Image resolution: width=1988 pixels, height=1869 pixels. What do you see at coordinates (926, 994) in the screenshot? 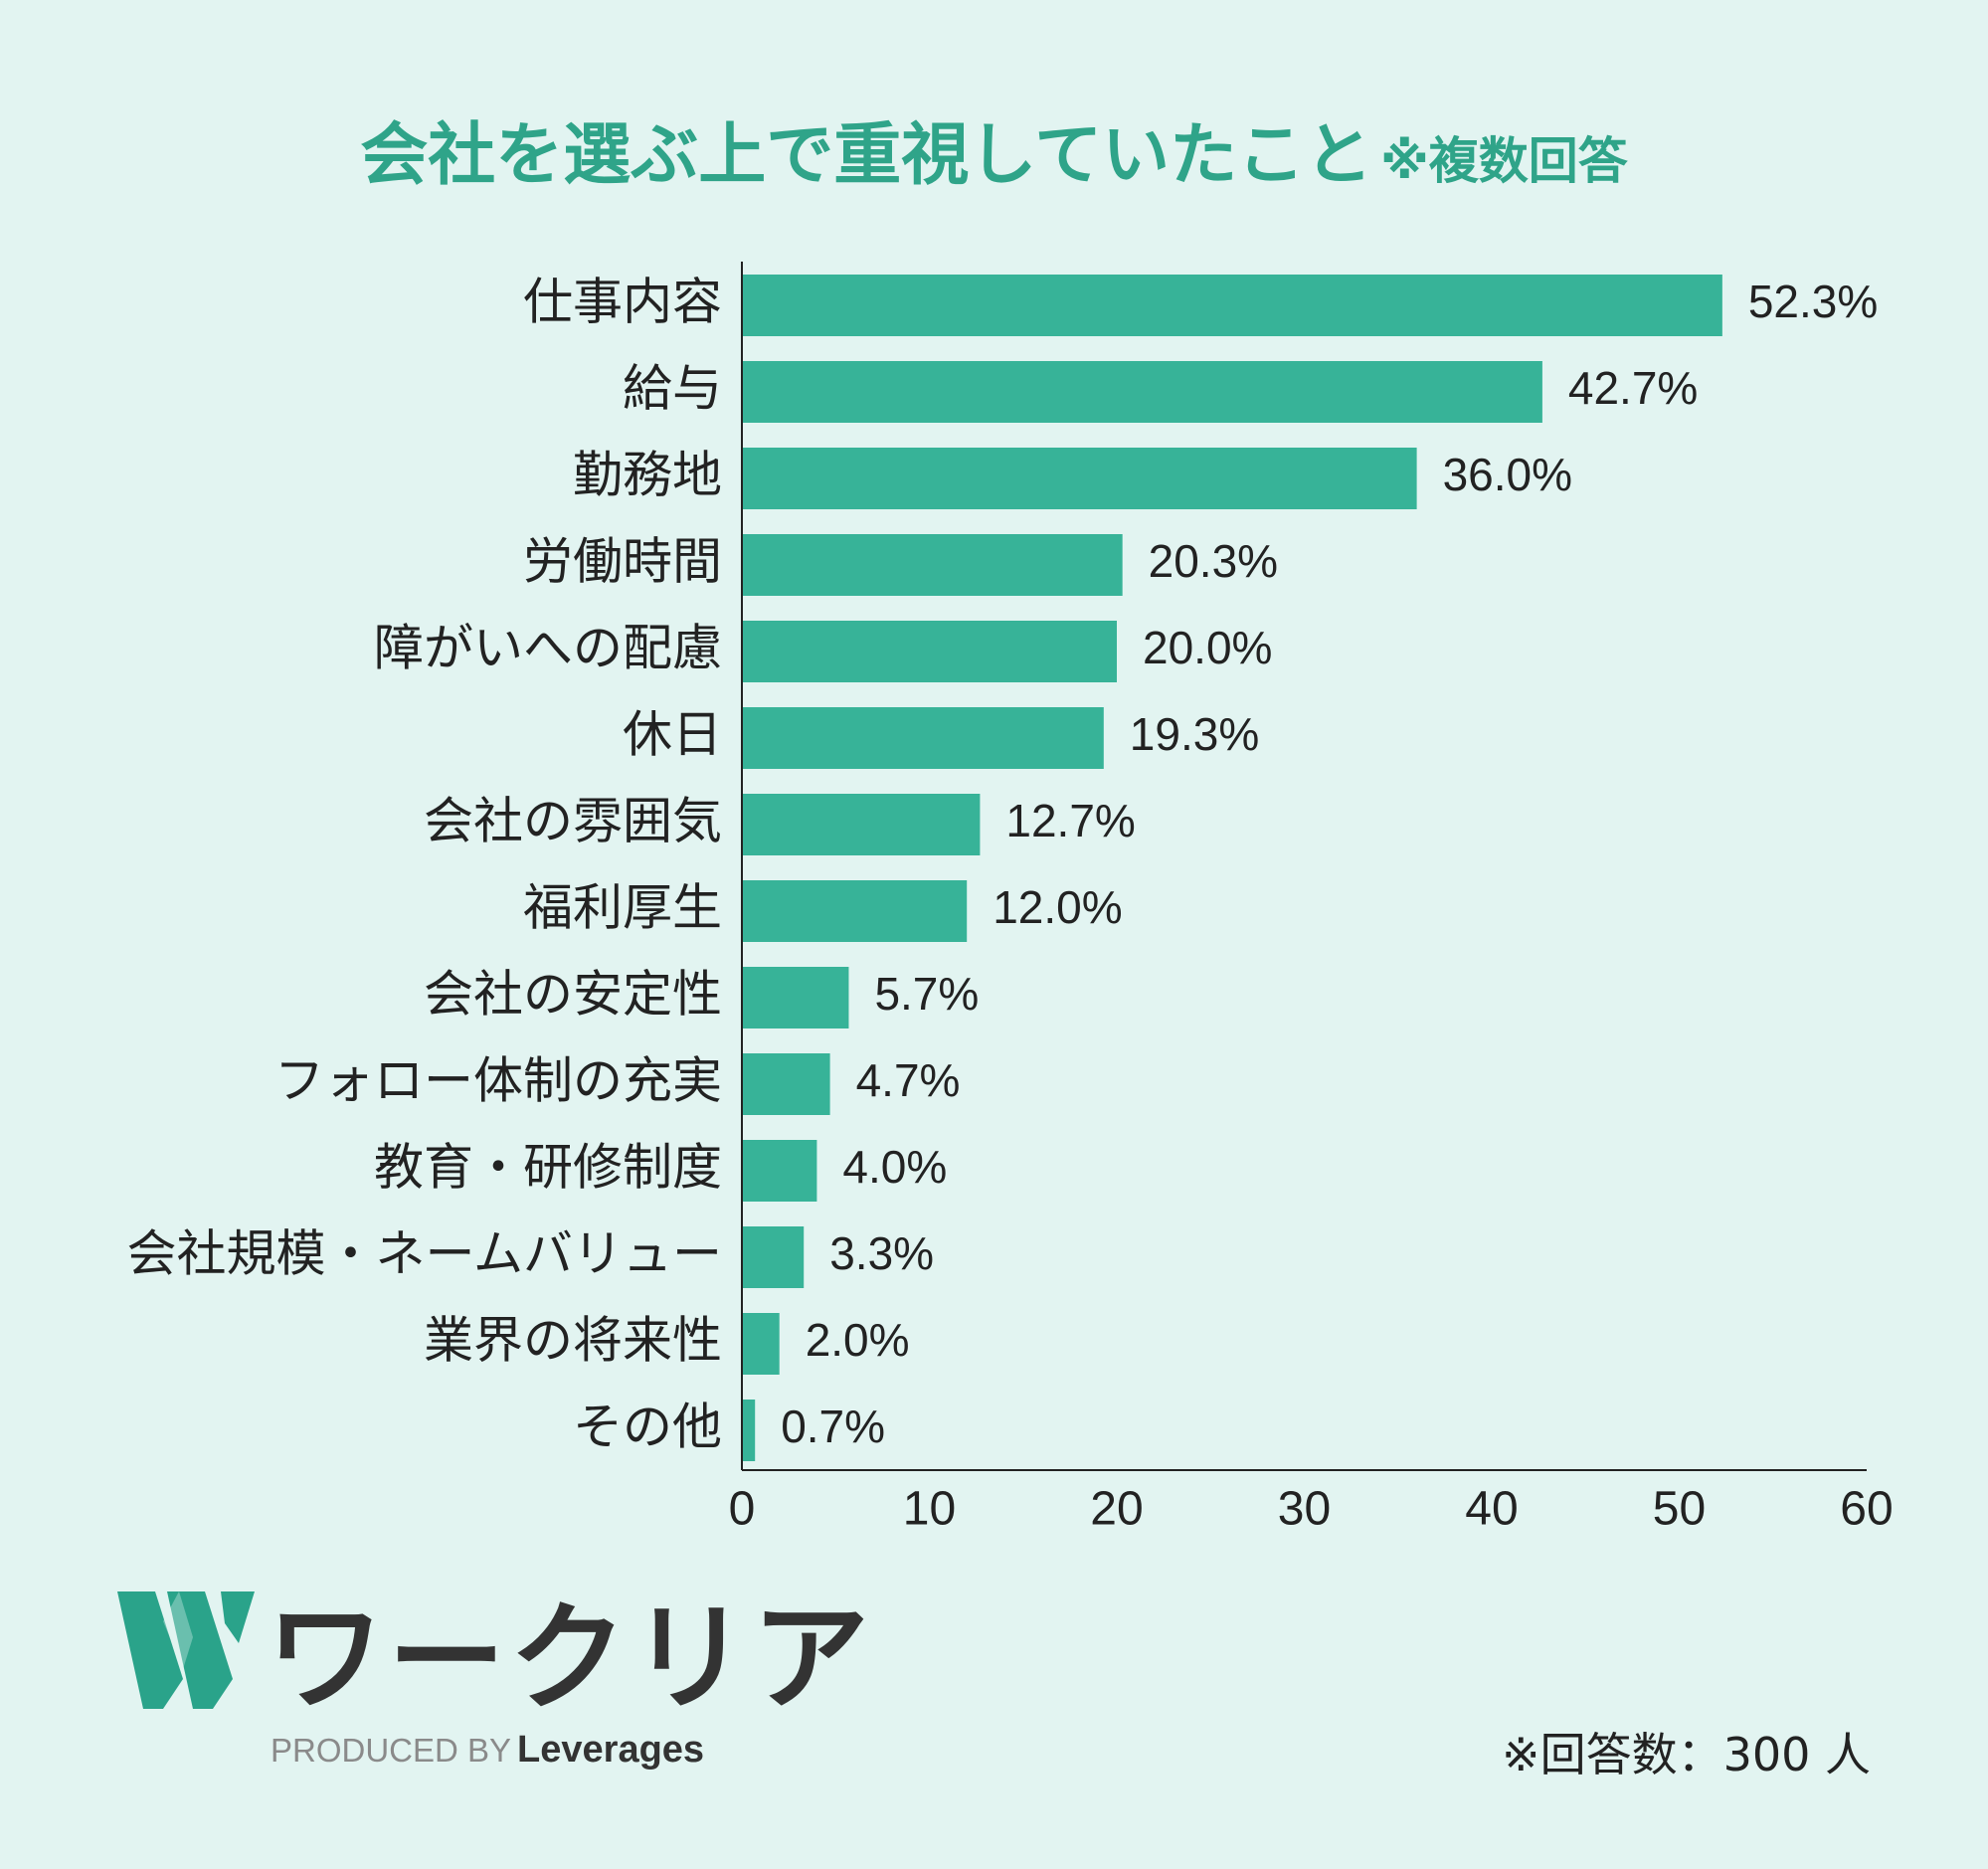
I see `data-label: 5.7%` at bounding box center [926, 994].